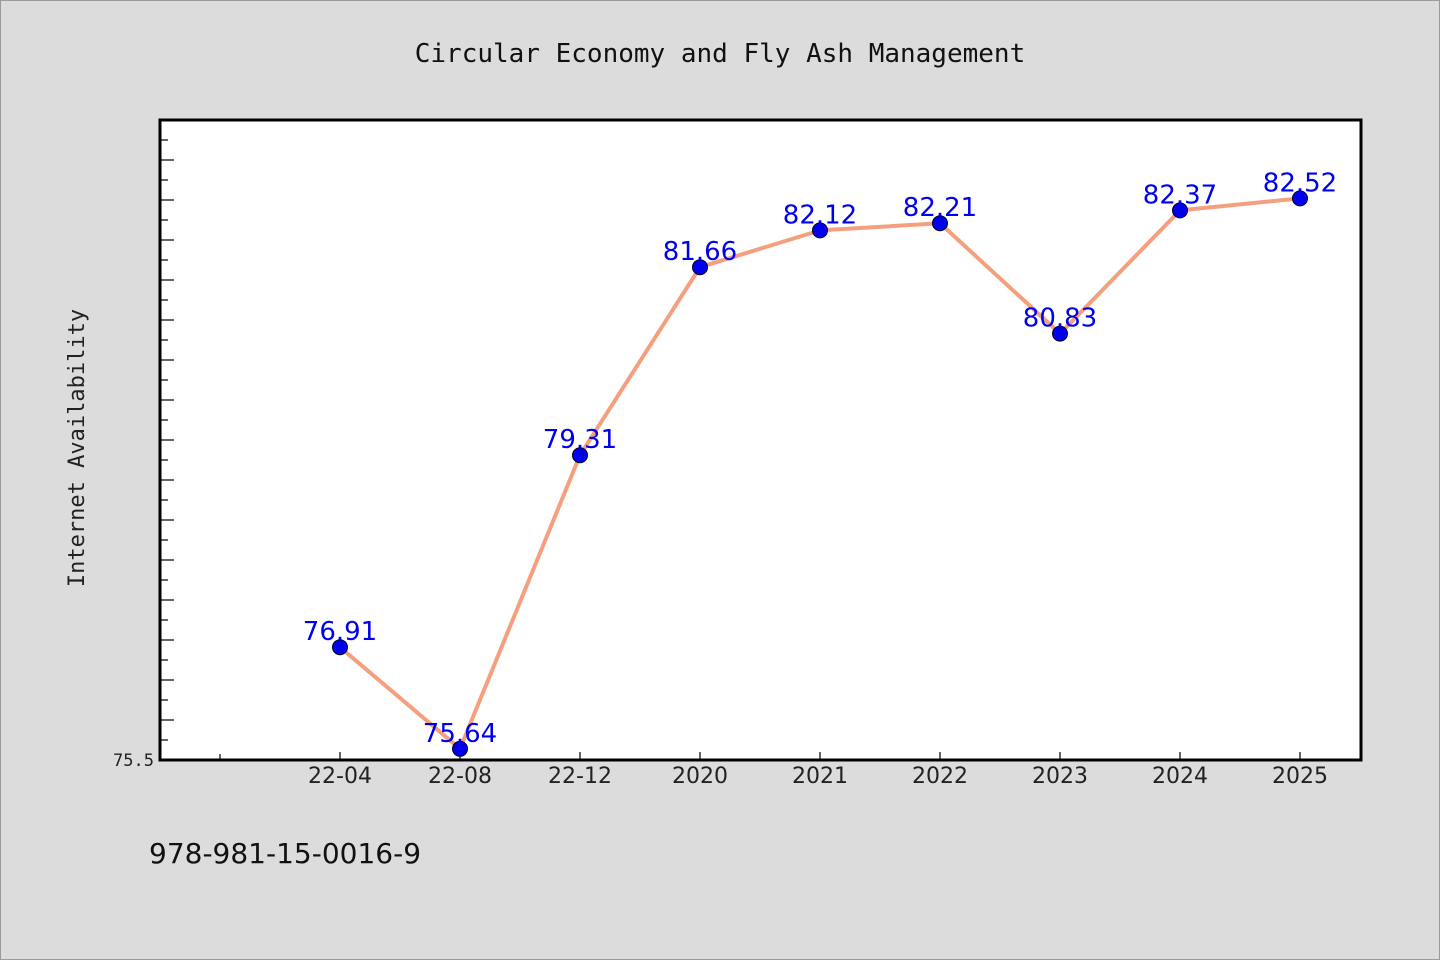 The image size is (1440, 960). What do you see at coordinates (580, 776) in the screenshot?
I see `x-tick-label: 22-12` at bounding box center [580, 776].